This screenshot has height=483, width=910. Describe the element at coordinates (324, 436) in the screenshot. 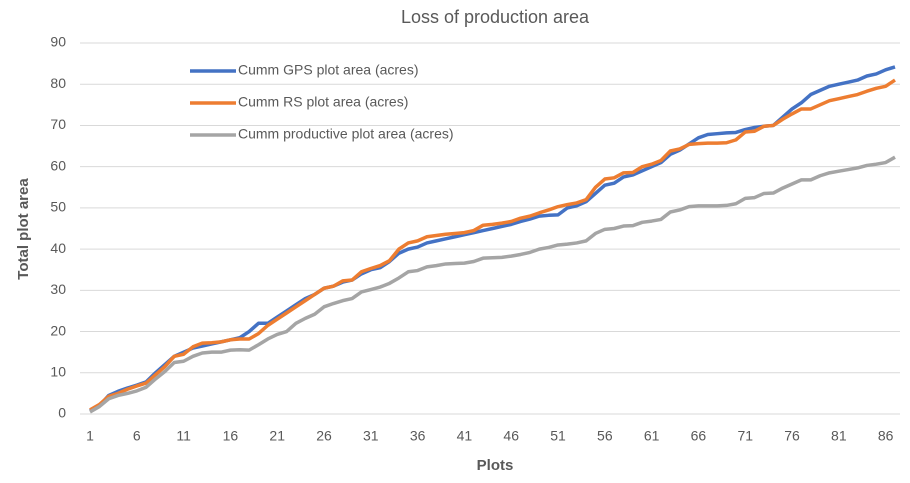

I see `x-tick-label: 26` at that location.